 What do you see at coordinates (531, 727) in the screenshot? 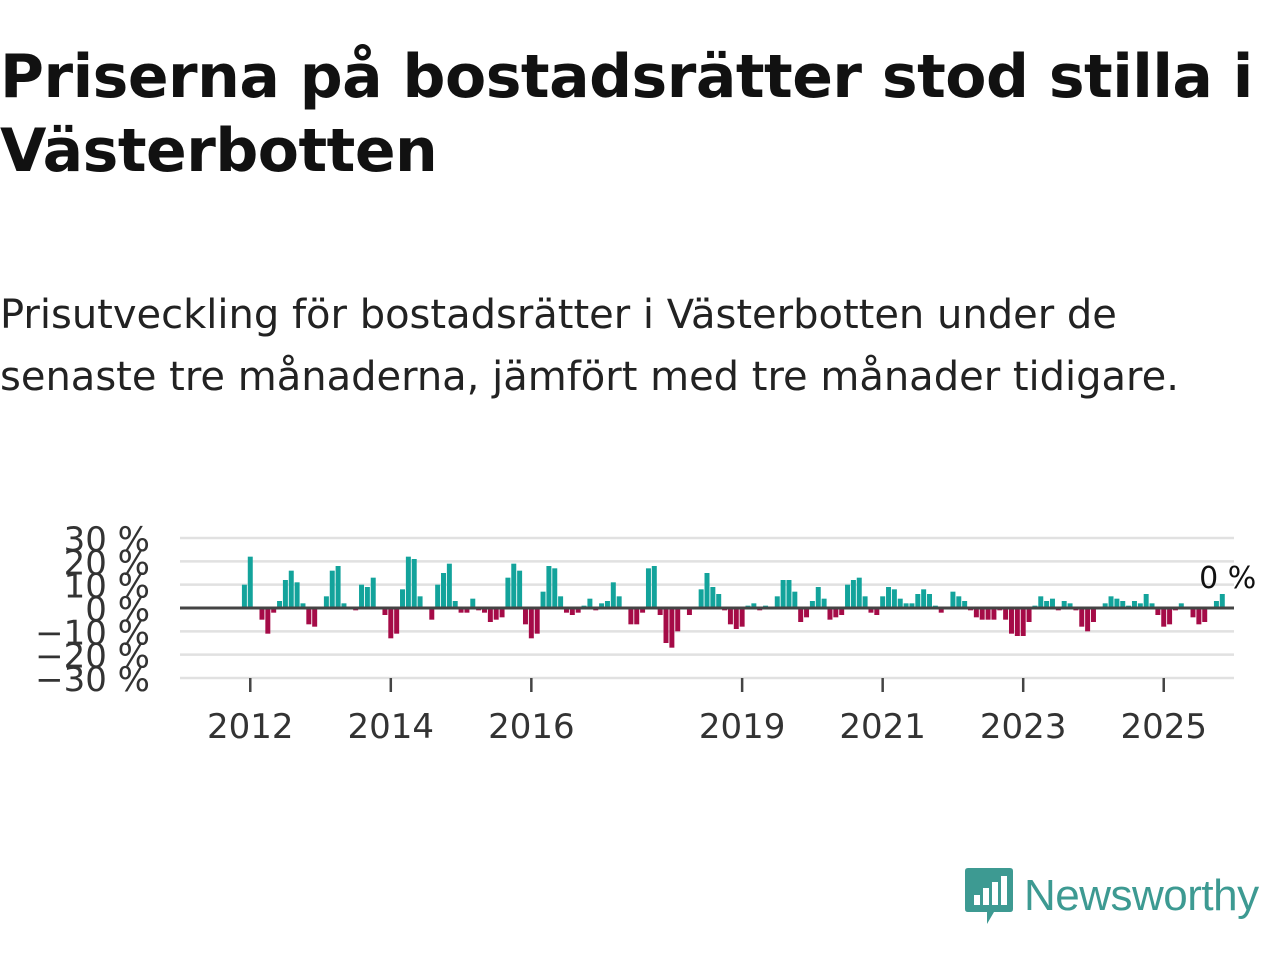
I see `x-tick-label: 2016` at bounding box center [531, 727].